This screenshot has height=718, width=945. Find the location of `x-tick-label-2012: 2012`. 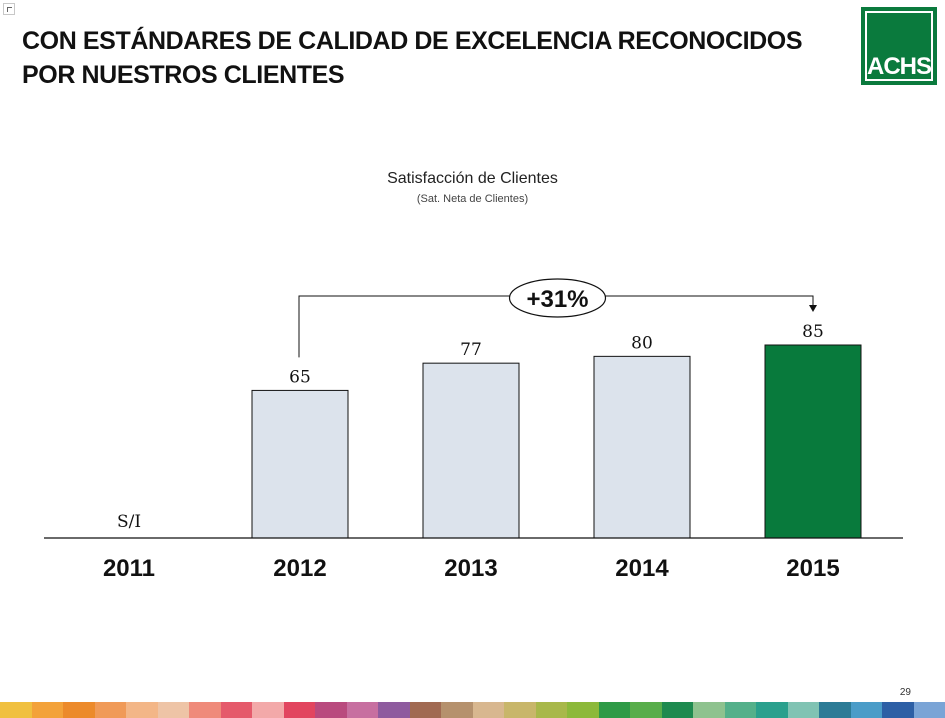

x-tick-label-2012: 2012 is located at coordinates (299, 568).